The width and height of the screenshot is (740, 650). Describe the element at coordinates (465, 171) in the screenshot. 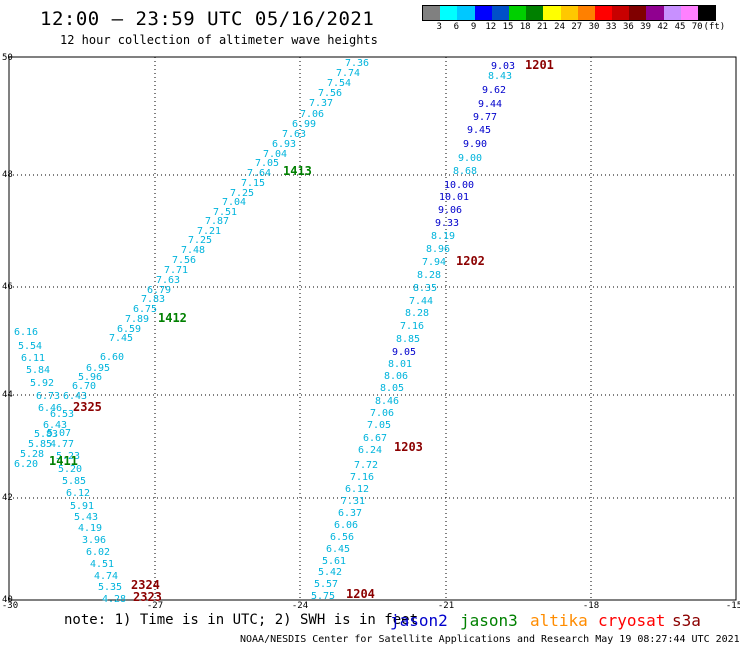

I see `wave-height-value: 8.68` at that location.